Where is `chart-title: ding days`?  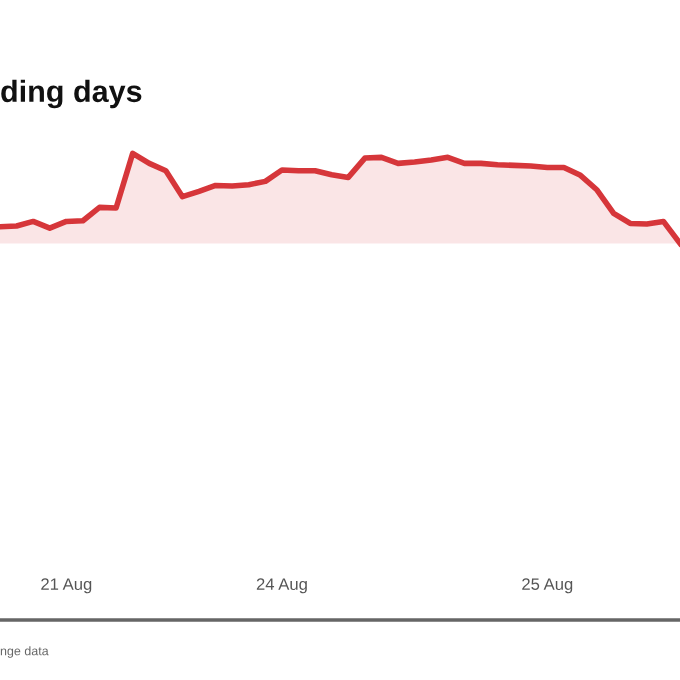
chart-title: ding days is located at coordinates (71, 94).